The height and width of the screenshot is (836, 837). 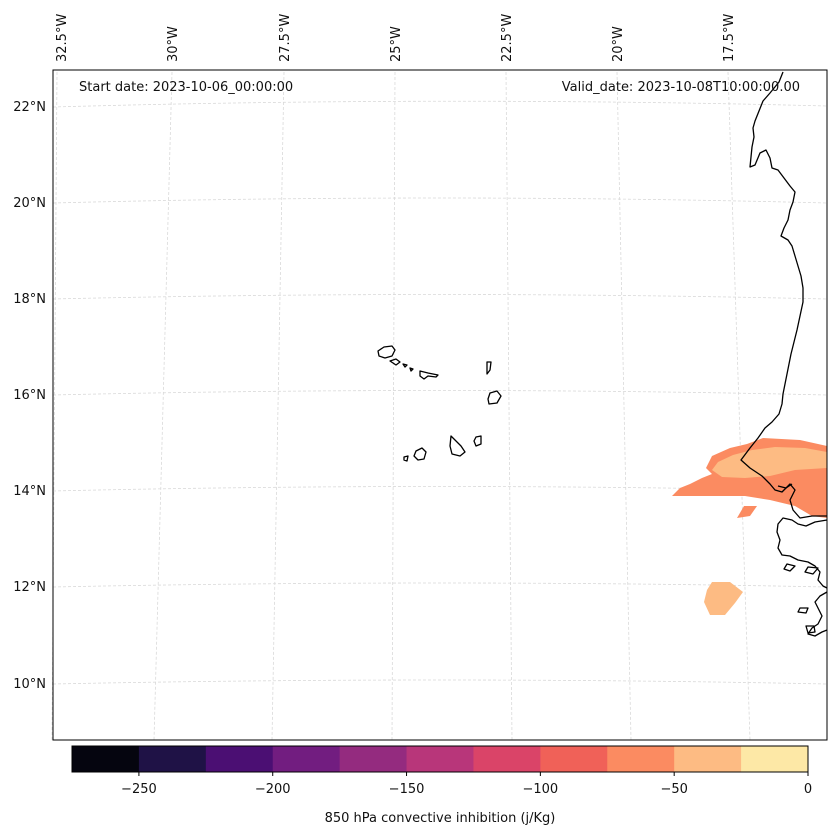 I want to click on colorbar-tick-label: 0, so click(x=808, y=789).